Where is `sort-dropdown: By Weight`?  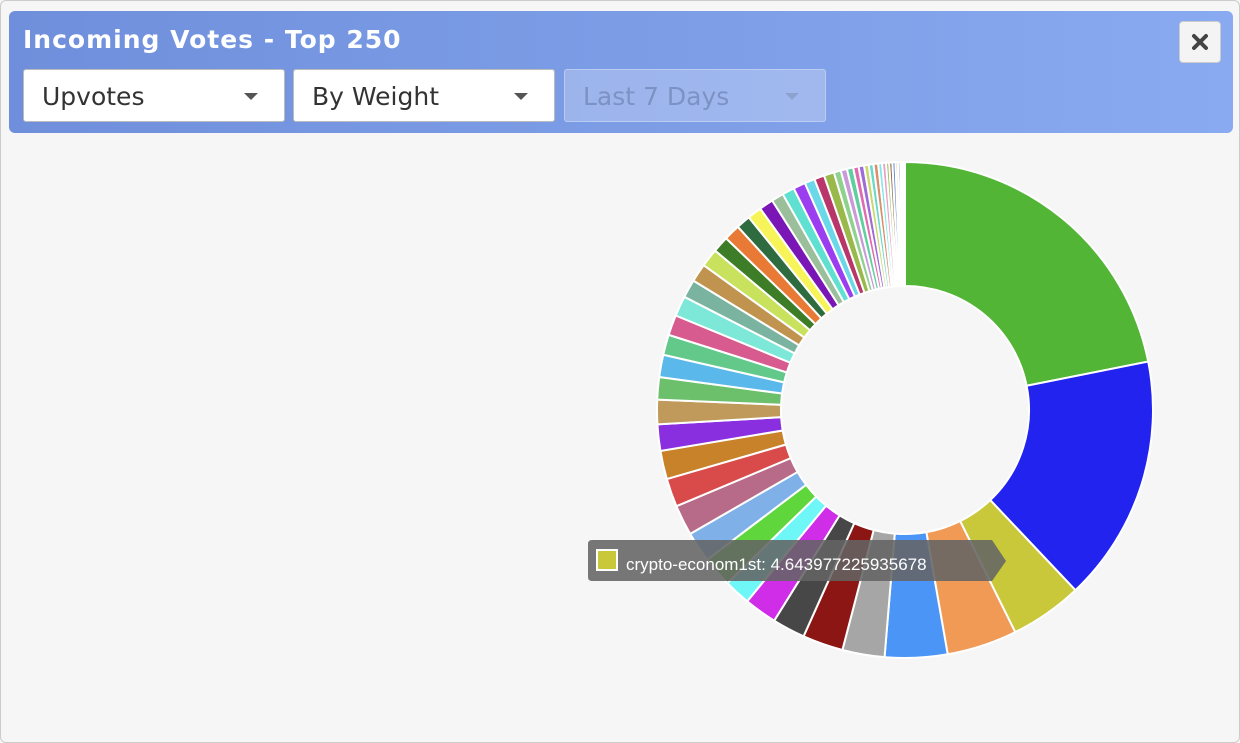 sort-dropdown: By Weight is located at coordinates (424, 95).